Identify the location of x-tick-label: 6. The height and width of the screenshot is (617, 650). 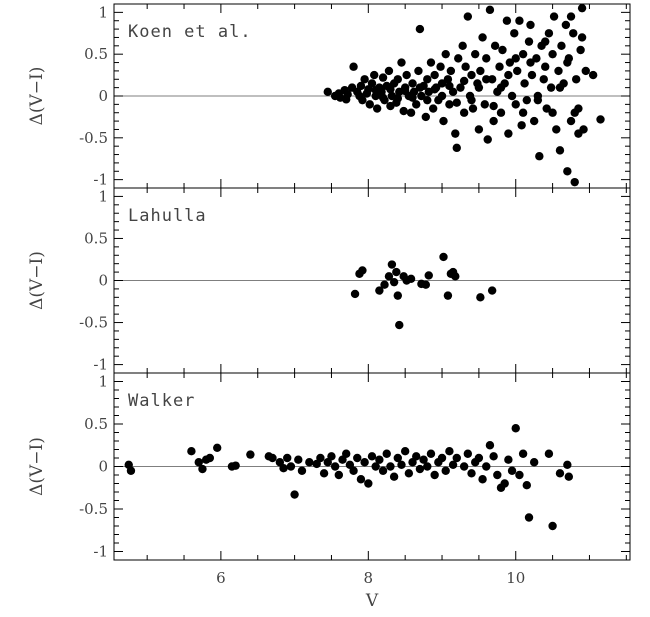
(221, 578).